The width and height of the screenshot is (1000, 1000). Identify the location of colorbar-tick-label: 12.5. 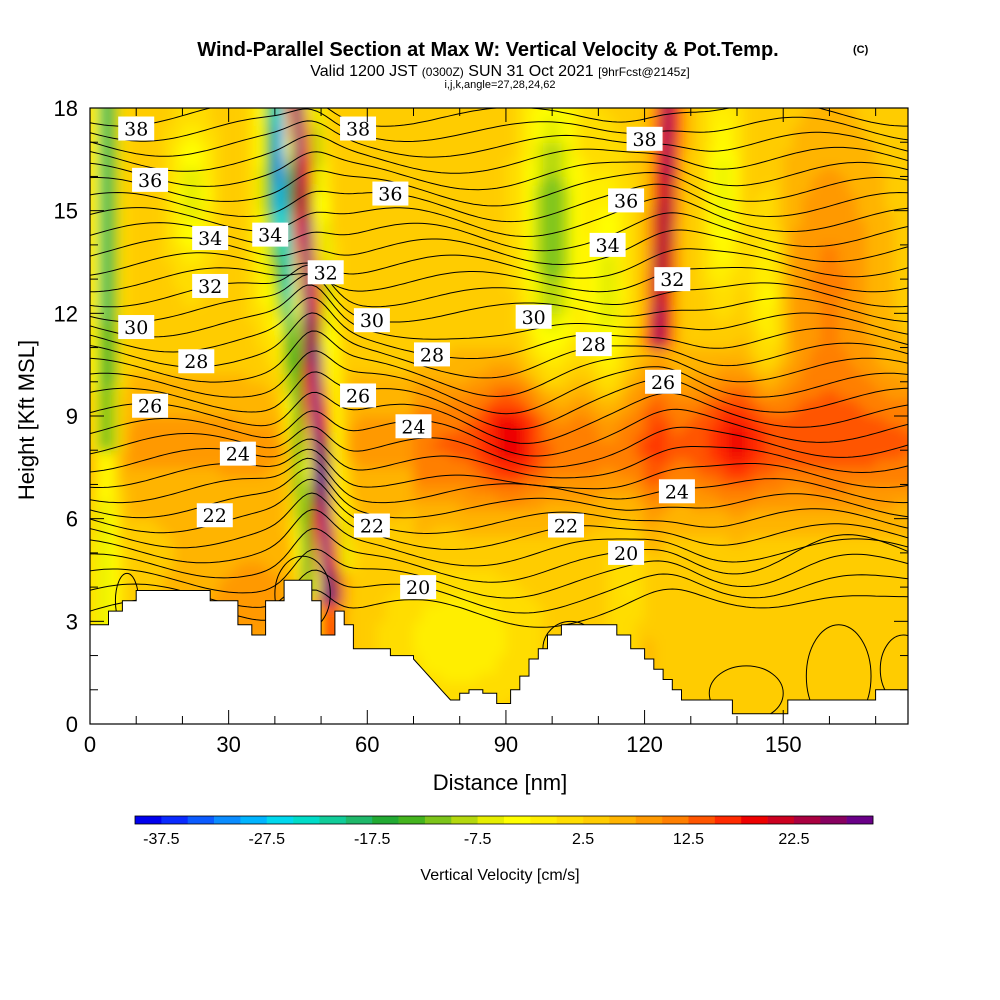
(688, 839).